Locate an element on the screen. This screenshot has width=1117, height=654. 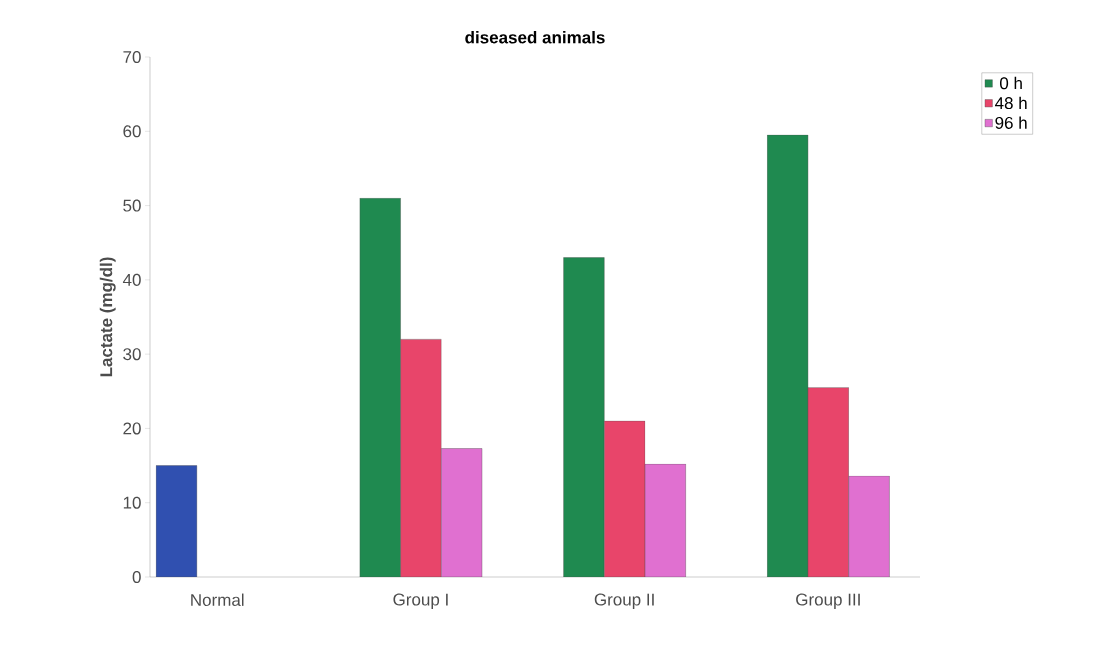
x-tick-label: Group I is located at coordinates (420, 601).